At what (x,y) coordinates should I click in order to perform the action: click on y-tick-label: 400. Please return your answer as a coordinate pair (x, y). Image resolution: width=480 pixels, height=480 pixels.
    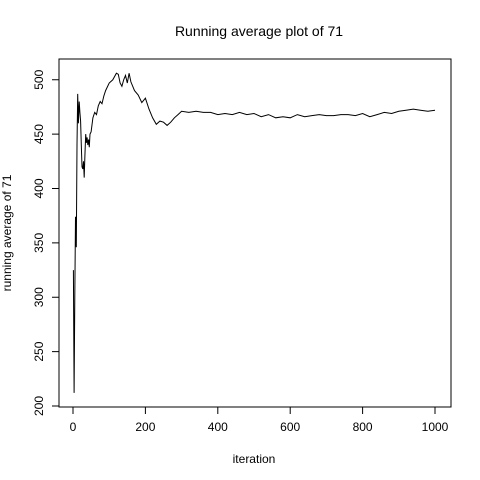
    Looking at the image, I should click on (39, 188).